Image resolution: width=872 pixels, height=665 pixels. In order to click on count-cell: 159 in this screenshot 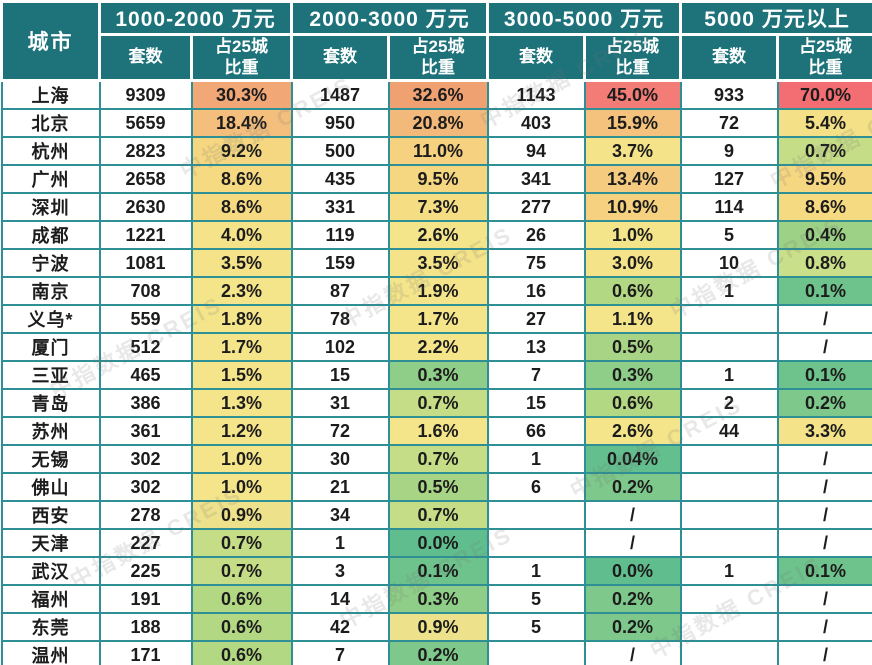, I will do `click(340, 263)`.